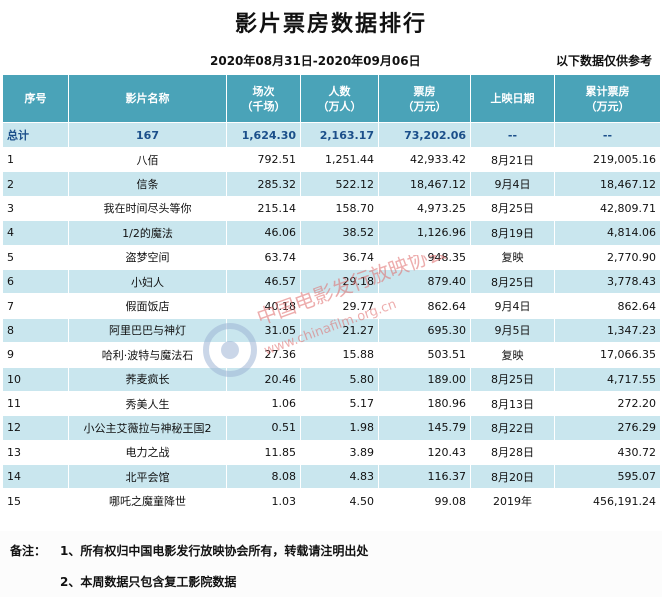 The height and width of the screenshot is (597, 662). Describe the element at coordinates (424, 477) in the screenshot. I see `cell-gross: 116.37` at that location.